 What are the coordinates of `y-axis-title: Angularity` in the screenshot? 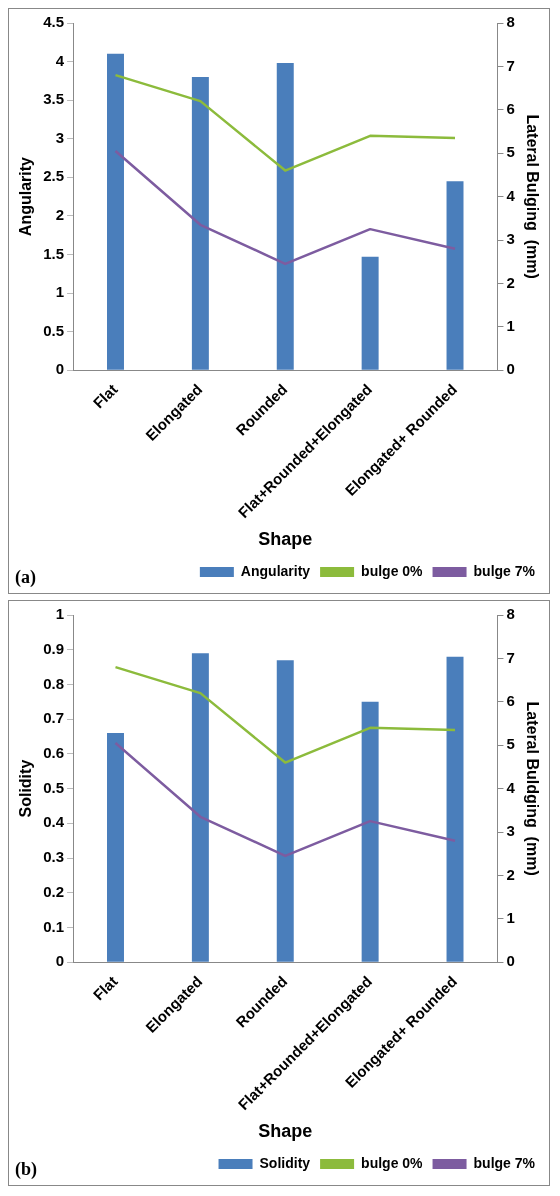 It's located at (26, 196).